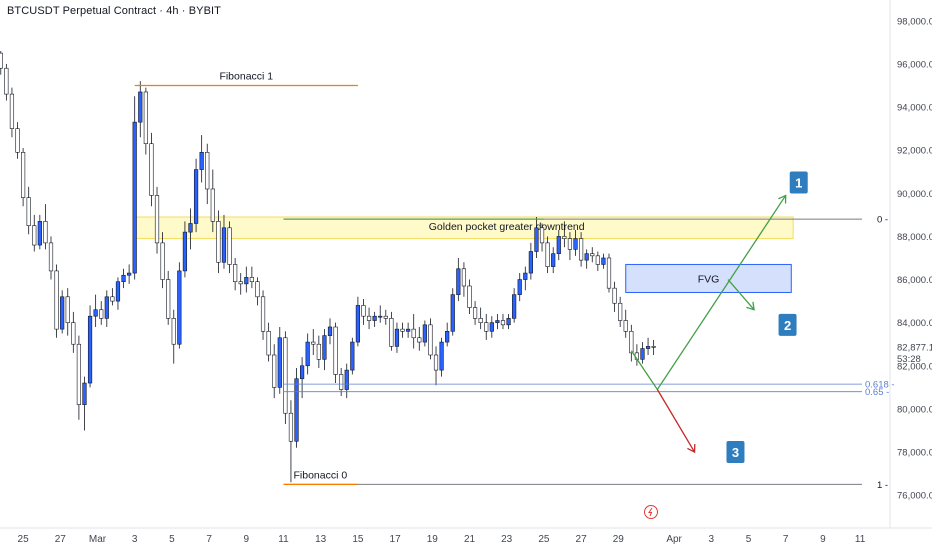 The image size is (932, 555). What do you see at coordinates (914, 496) in the screenshot?
I see `y-tick-label: 76,000.0` at bounding box center [914, 496].